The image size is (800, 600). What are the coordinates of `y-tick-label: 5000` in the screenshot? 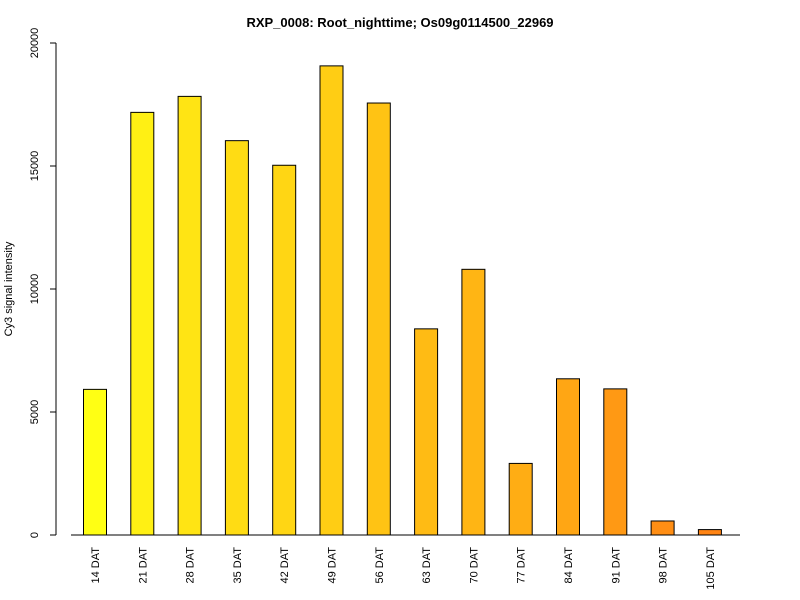 It's located at (35, 412).